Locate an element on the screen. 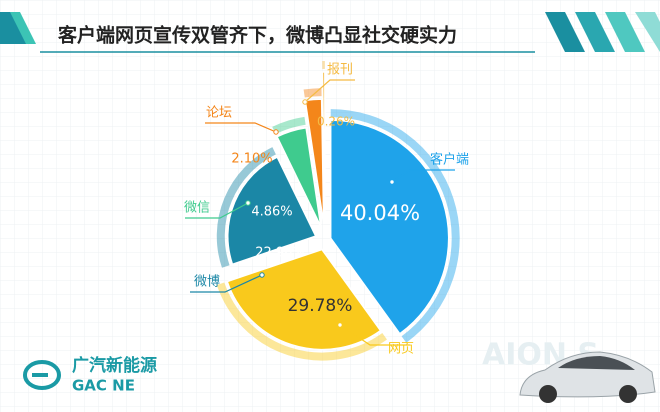 Image resolution: width=660 pixels, height=412 pixels. category-label: 报刊 is located at coordinates (340, 70).